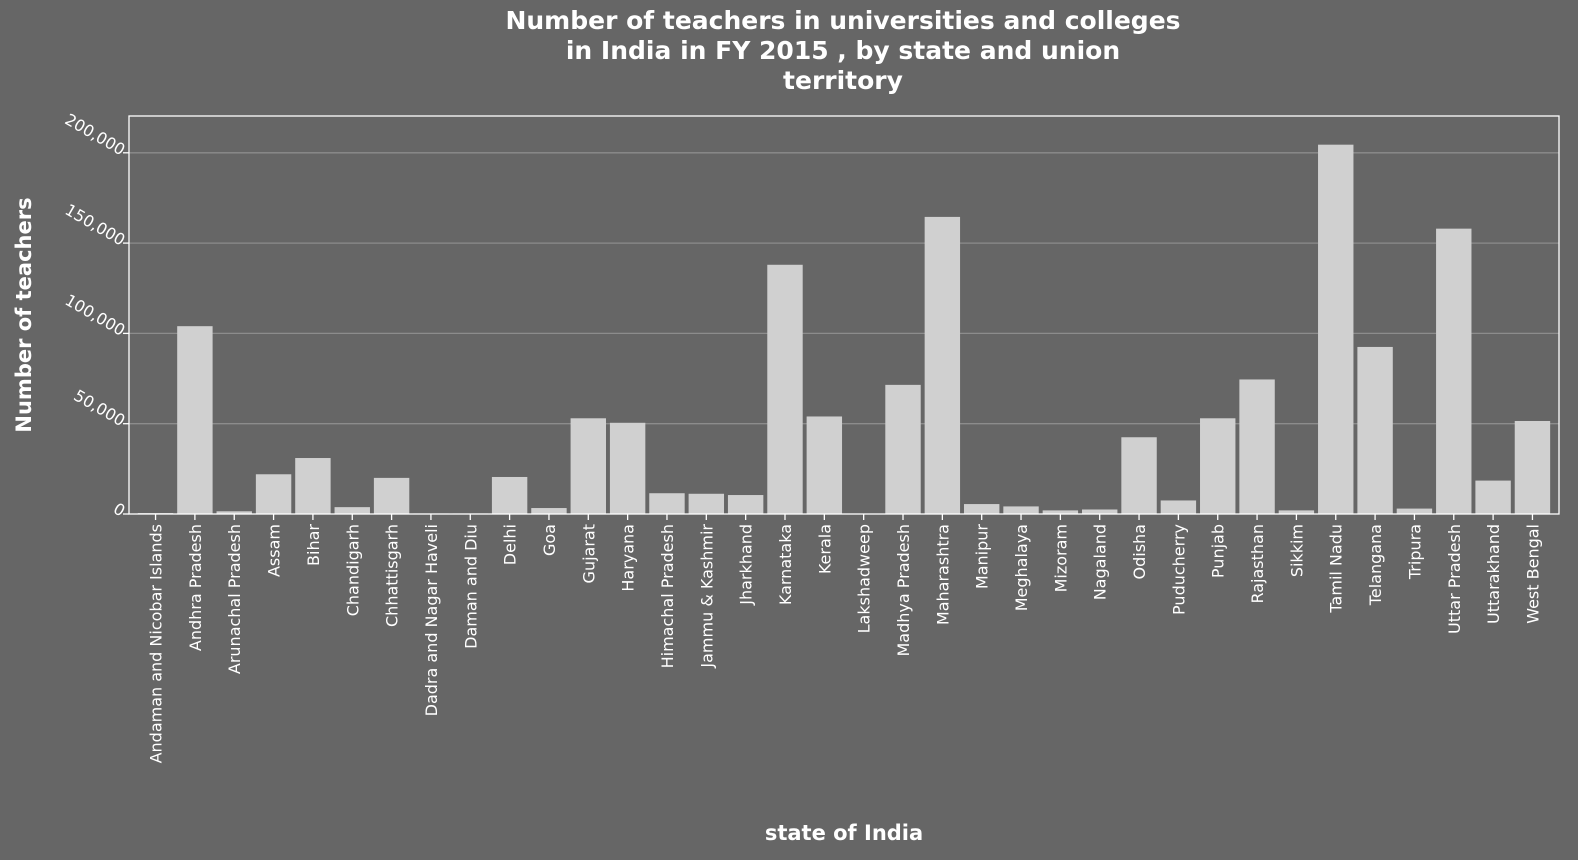  Describe the element at coordinates (431, 620) in the screenshot. I see `x-tick-label: Dadra and Nagar Haveli` at that location.